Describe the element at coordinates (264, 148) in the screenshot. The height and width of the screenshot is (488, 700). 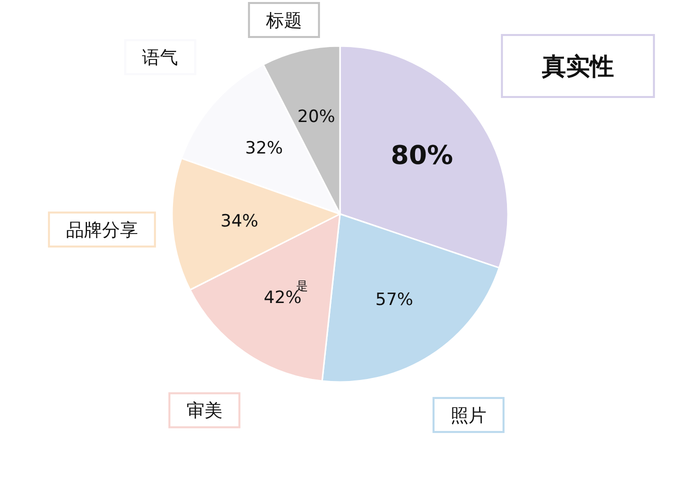
I see `data-label: 32%` at that location.